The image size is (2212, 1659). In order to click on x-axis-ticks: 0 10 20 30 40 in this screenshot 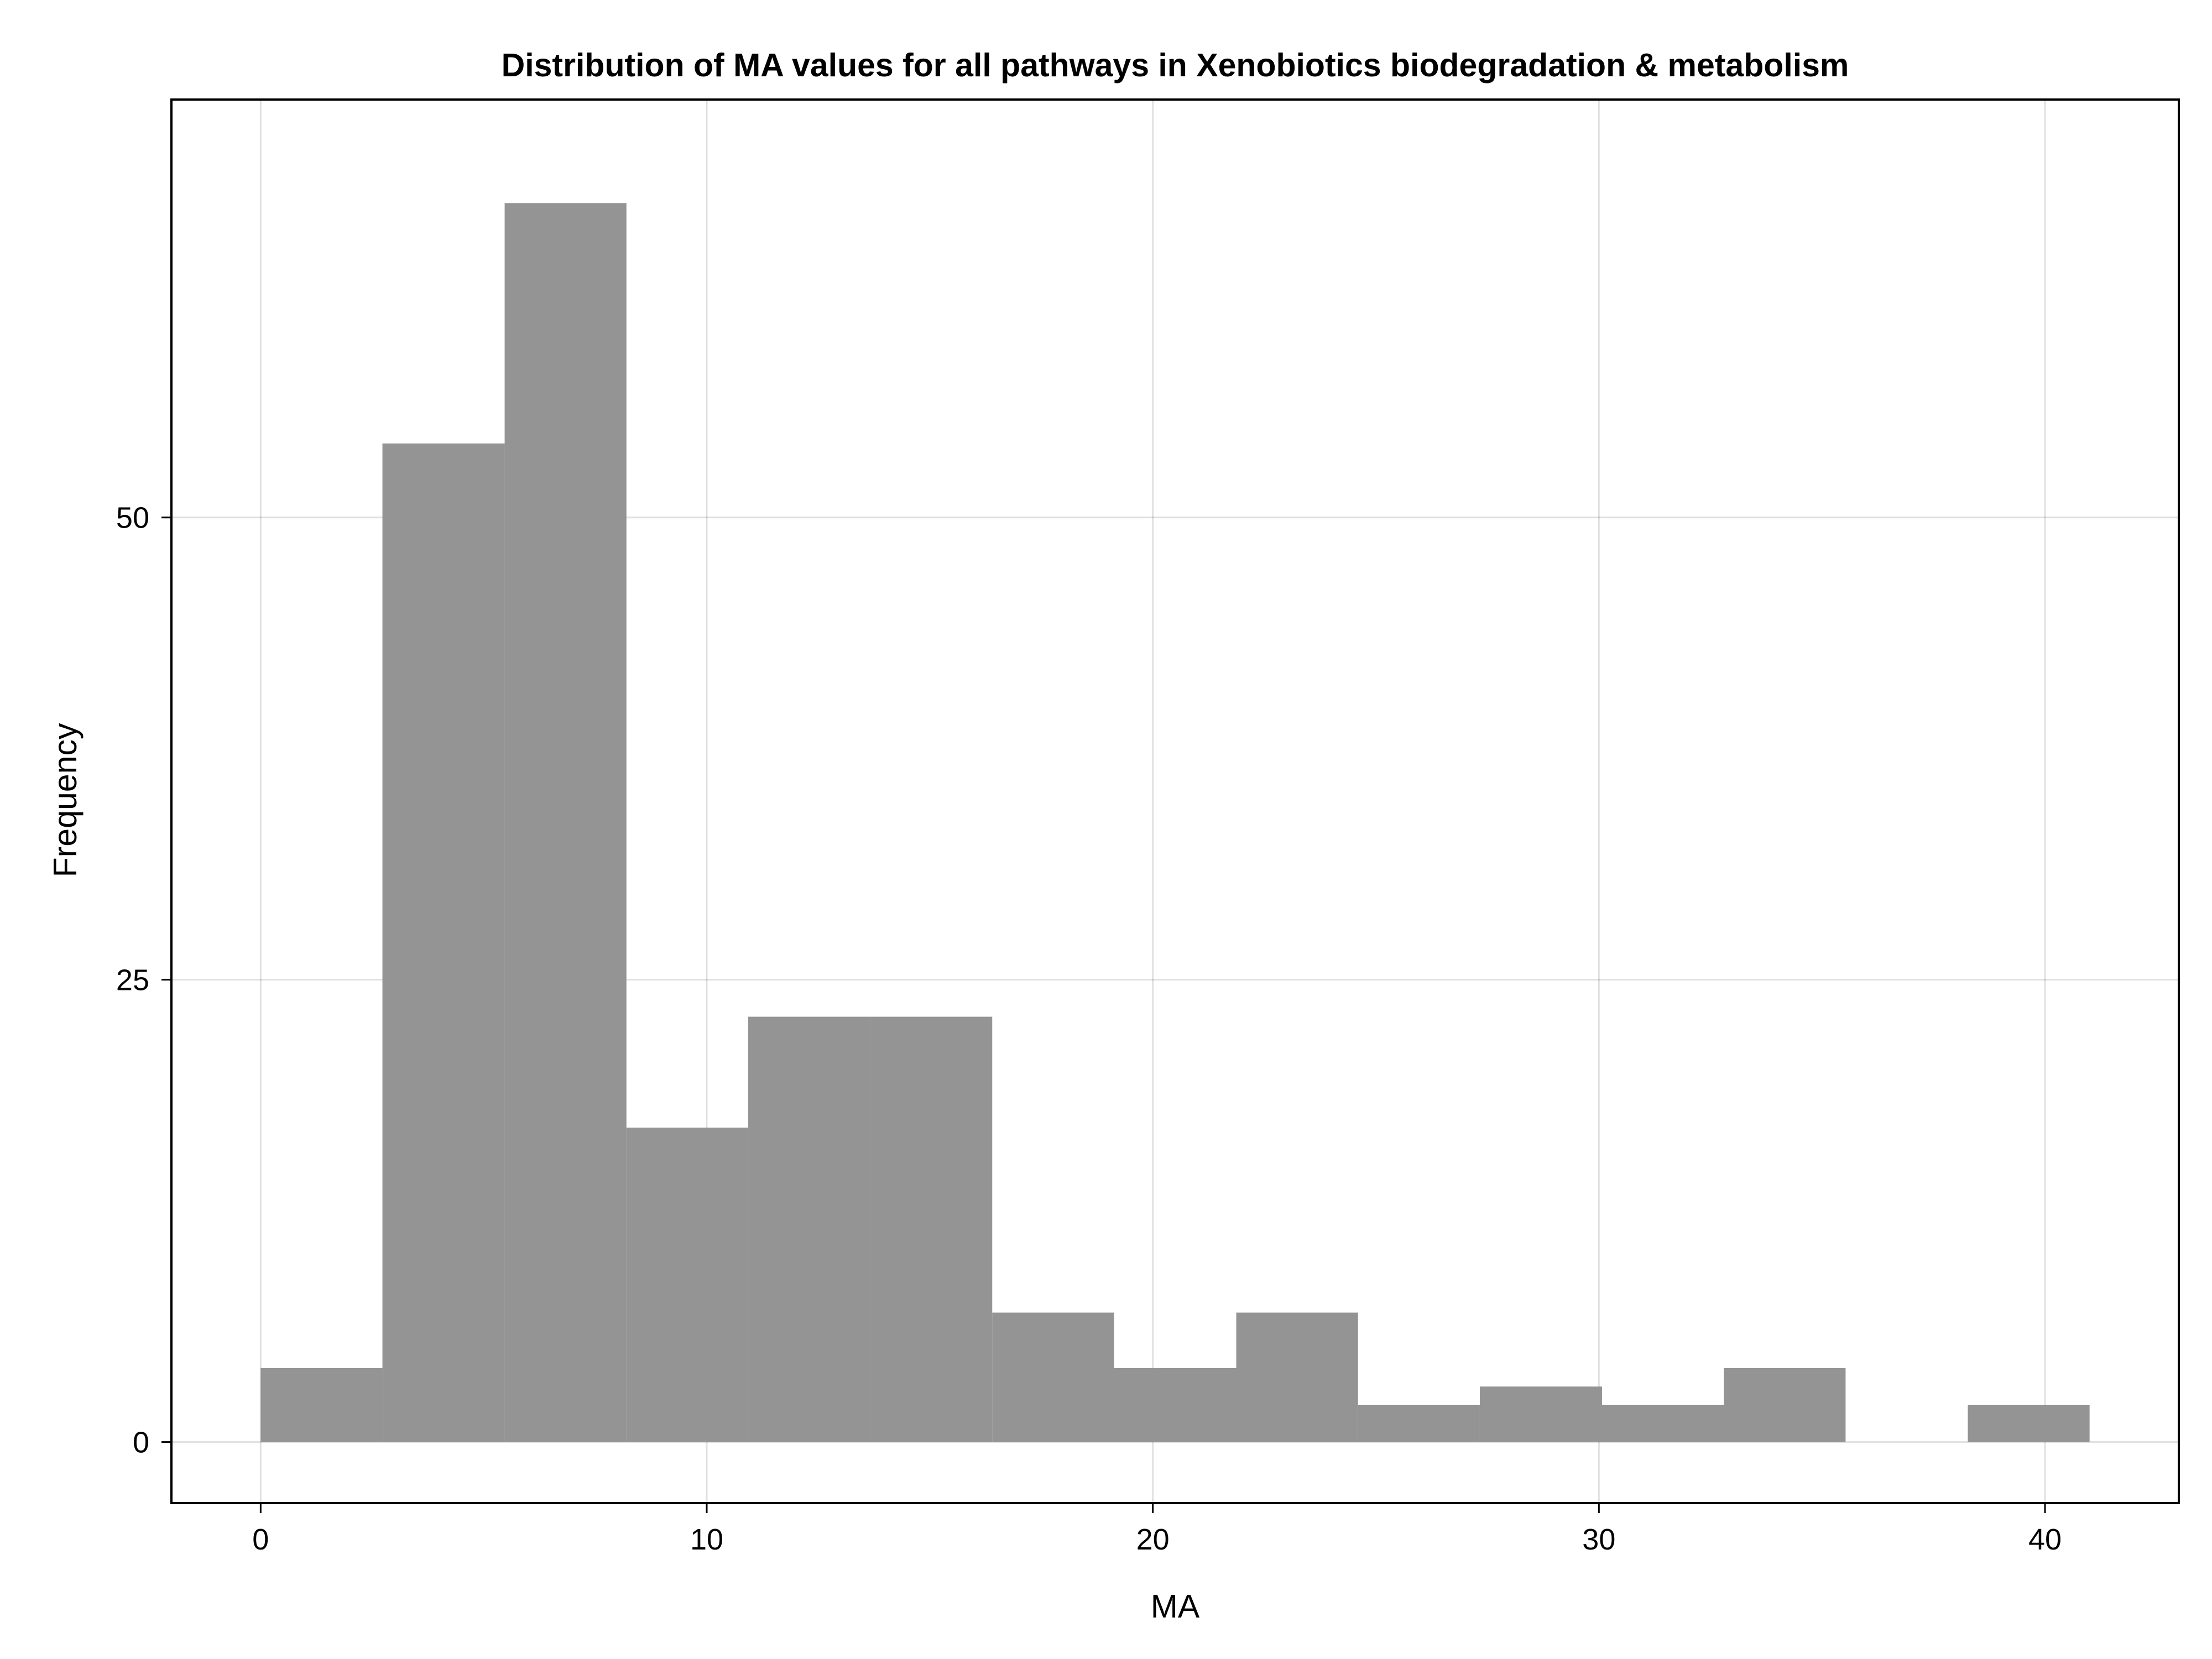, I will do `click(1157, 1529)`.